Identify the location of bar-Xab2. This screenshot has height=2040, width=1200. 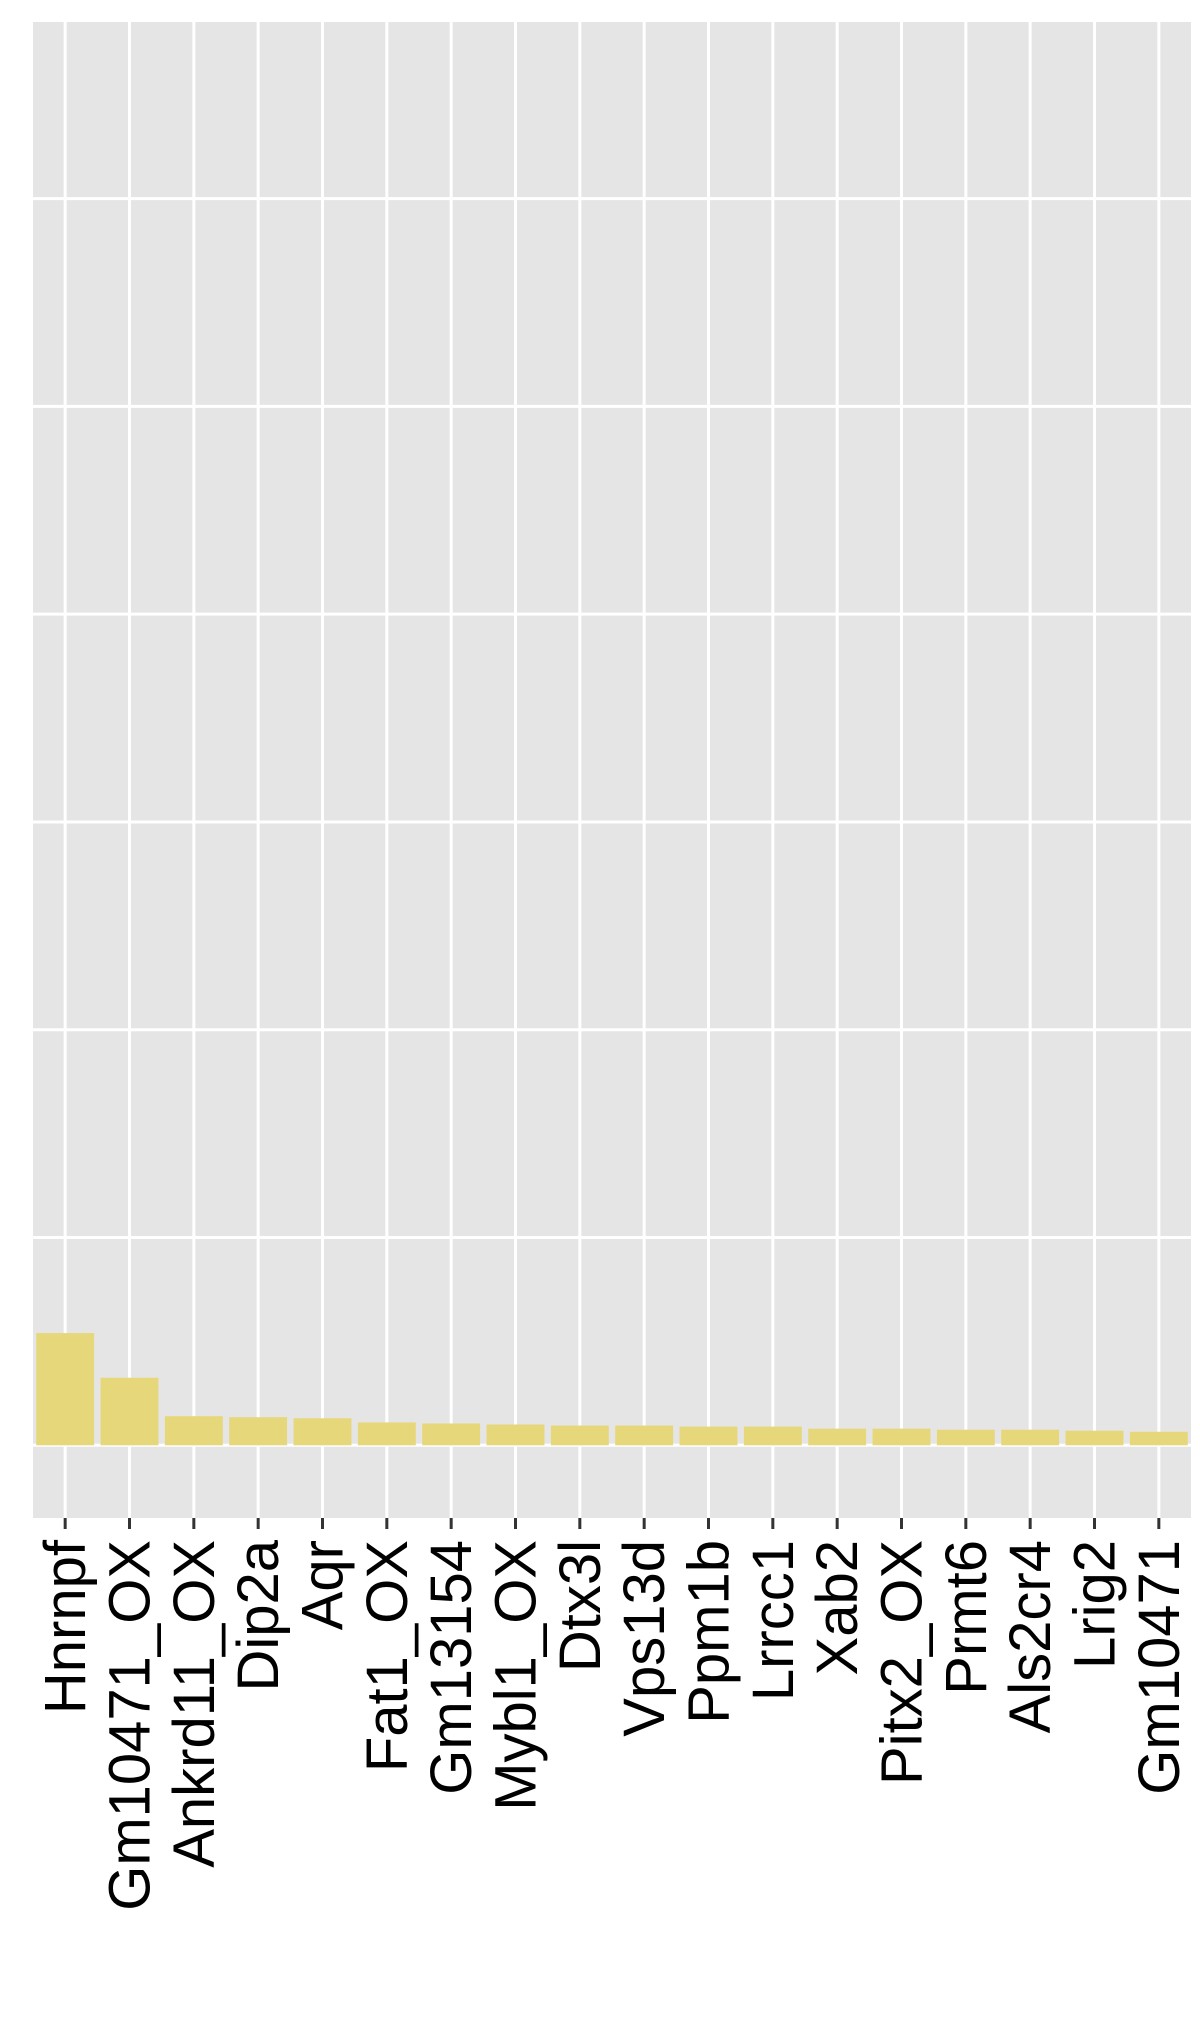
(837, 1437).